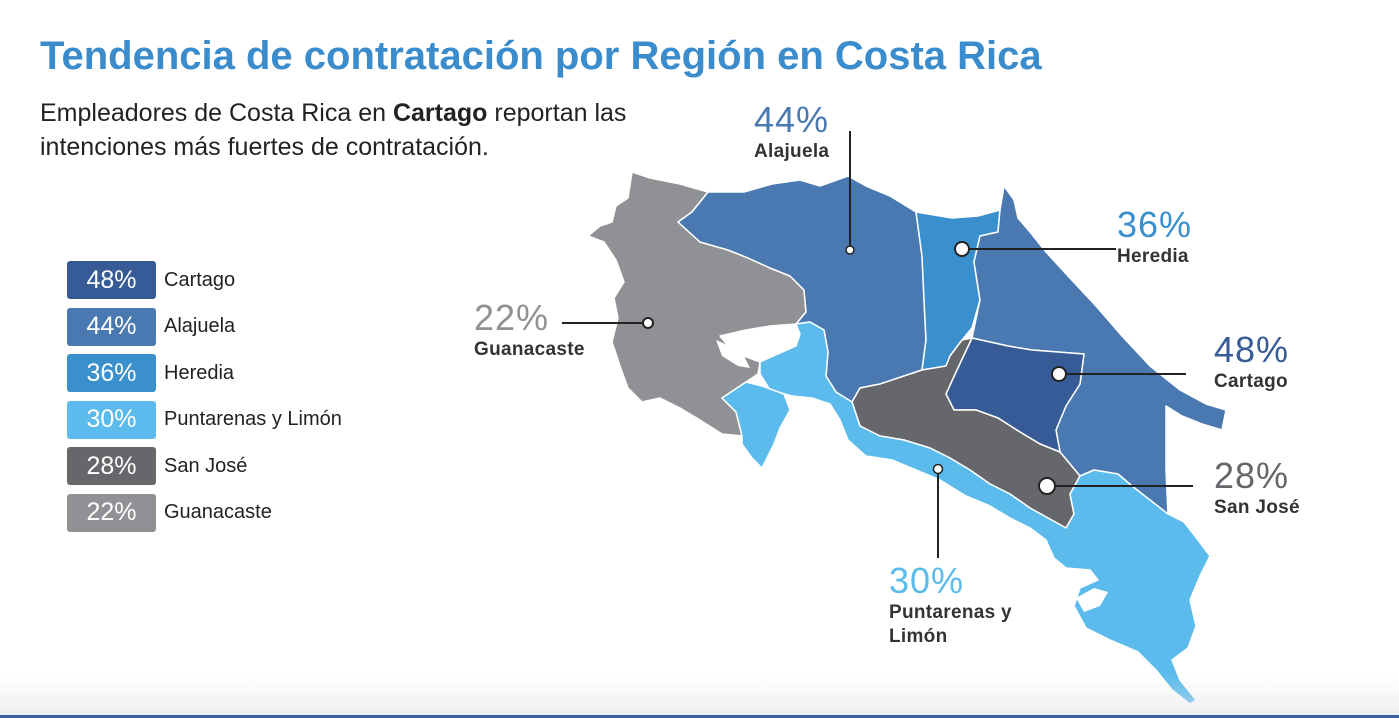 The height and width of the screenshot is (718, 1399). What do you see at coordinates (950, 612) in the screenshot?
I see `callout-name-puntarenas-line1: Puntarenas y` at bounding box center [950, 612].